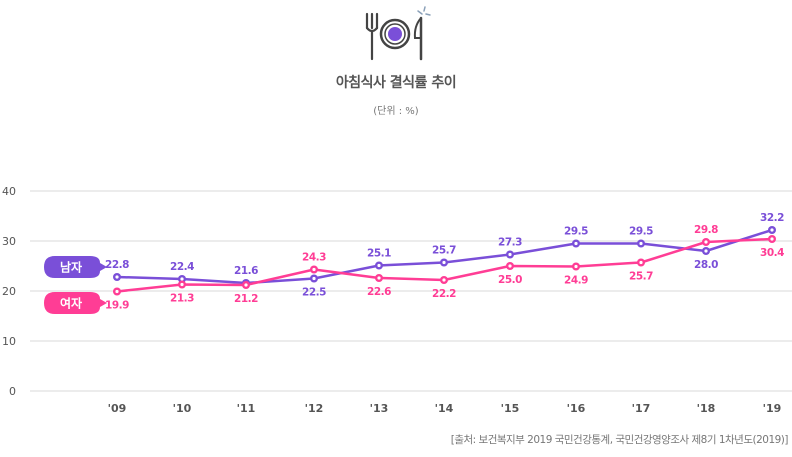  What do you see at coordinates (246, 271) in the screenshot?
I see `data-label: 21.6` at bounding box center [246, 271].